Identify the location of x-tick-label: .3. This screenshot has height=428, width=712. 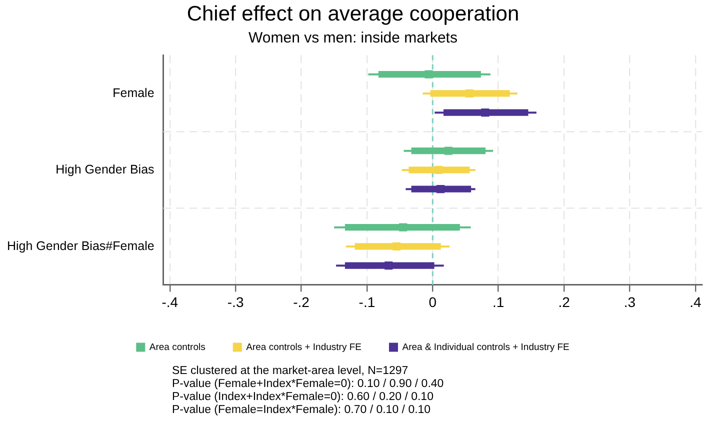
(630, 302).